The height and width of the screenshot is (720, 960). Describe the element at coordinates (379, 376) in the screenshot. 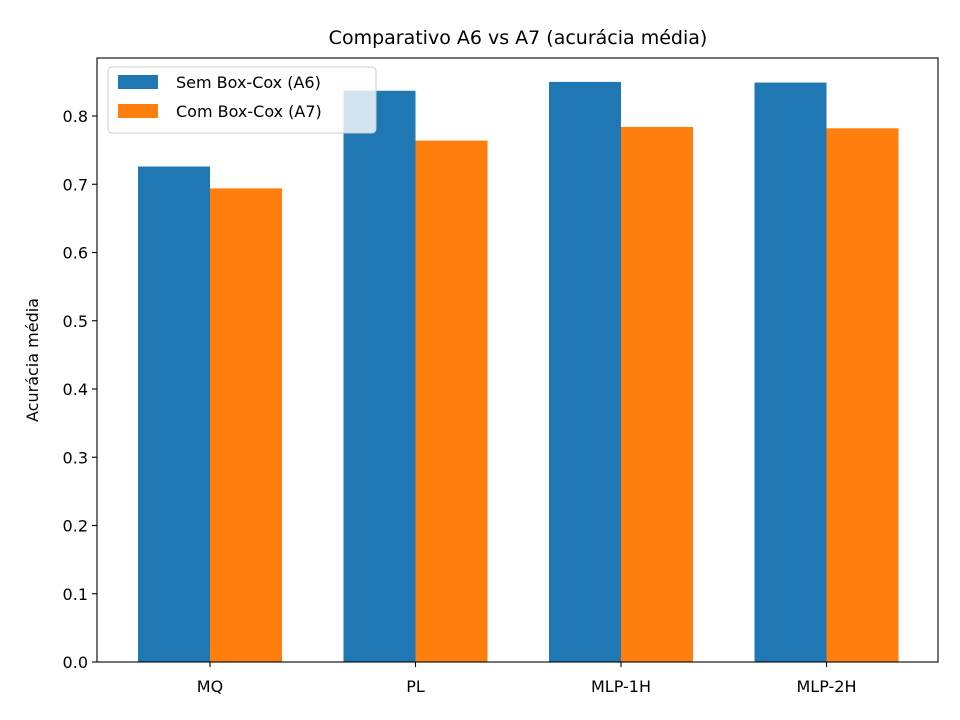

I see `bar-sem-boxcox-pl` at that location.